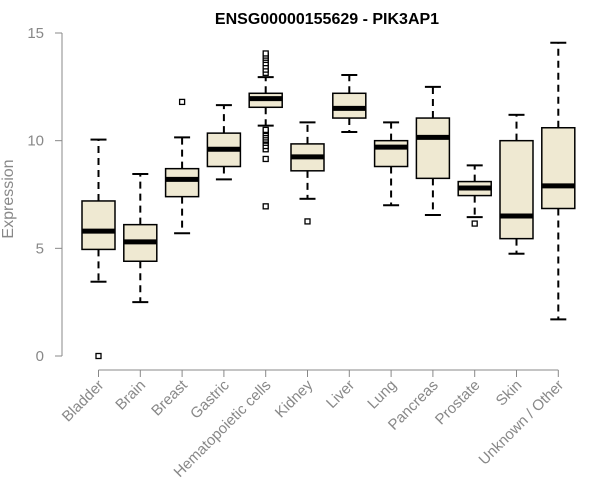 The height and width of the screenshot is (500, 600). What do you see at coordinates (40, 248) in the screenshot?
I see `y-tick-label: 5` at bounding box center [40, 248].